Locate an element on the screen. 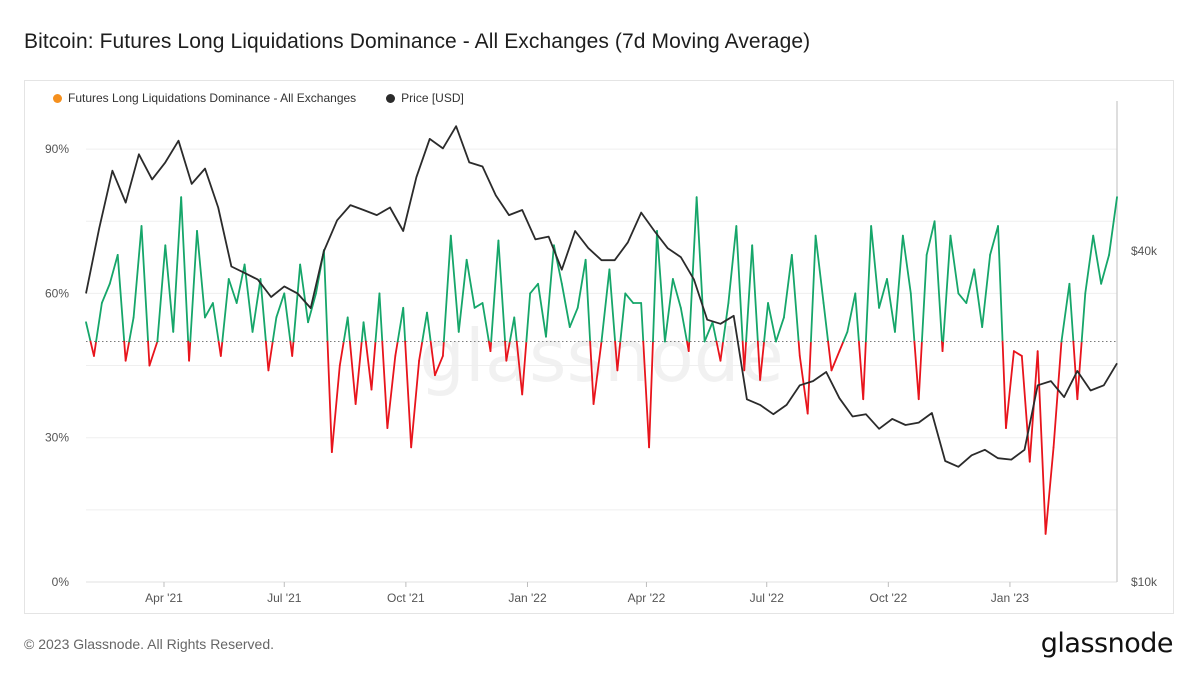 Image resolution: width=1199 pixels, height=675 pixels. legend-dot-dominance-icon is located at coordinates (57, 98).